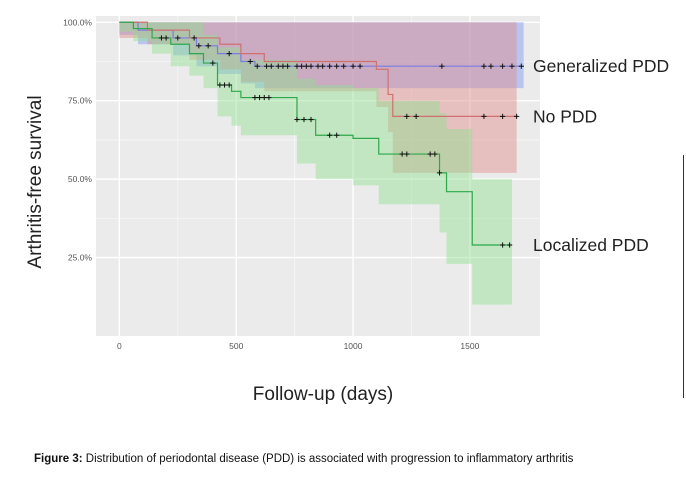 This screenshot has height=490, width=686. I want to click on x-axis-label: Follow-up (days), so click(323, 394).